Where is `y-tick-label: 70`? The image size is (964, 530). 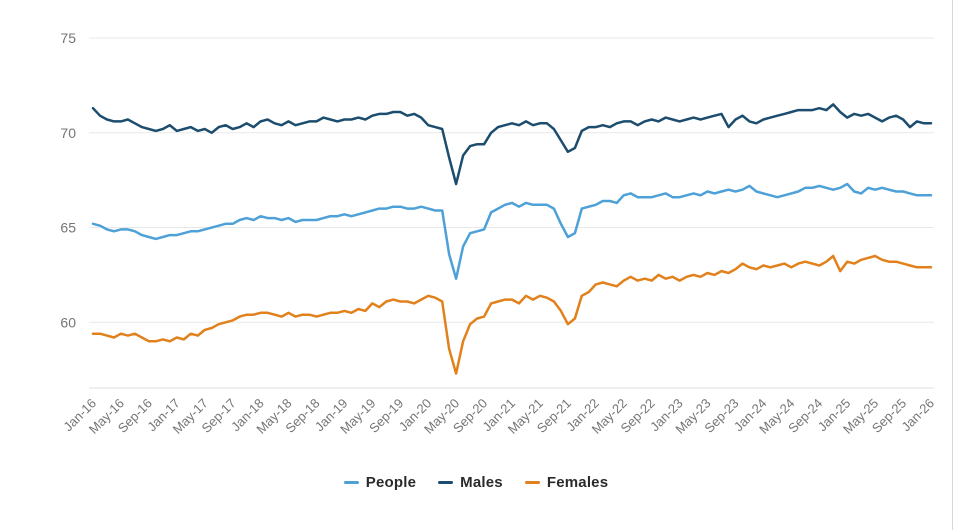
y-tick-label: 70 is located at coordinates (68, 133).